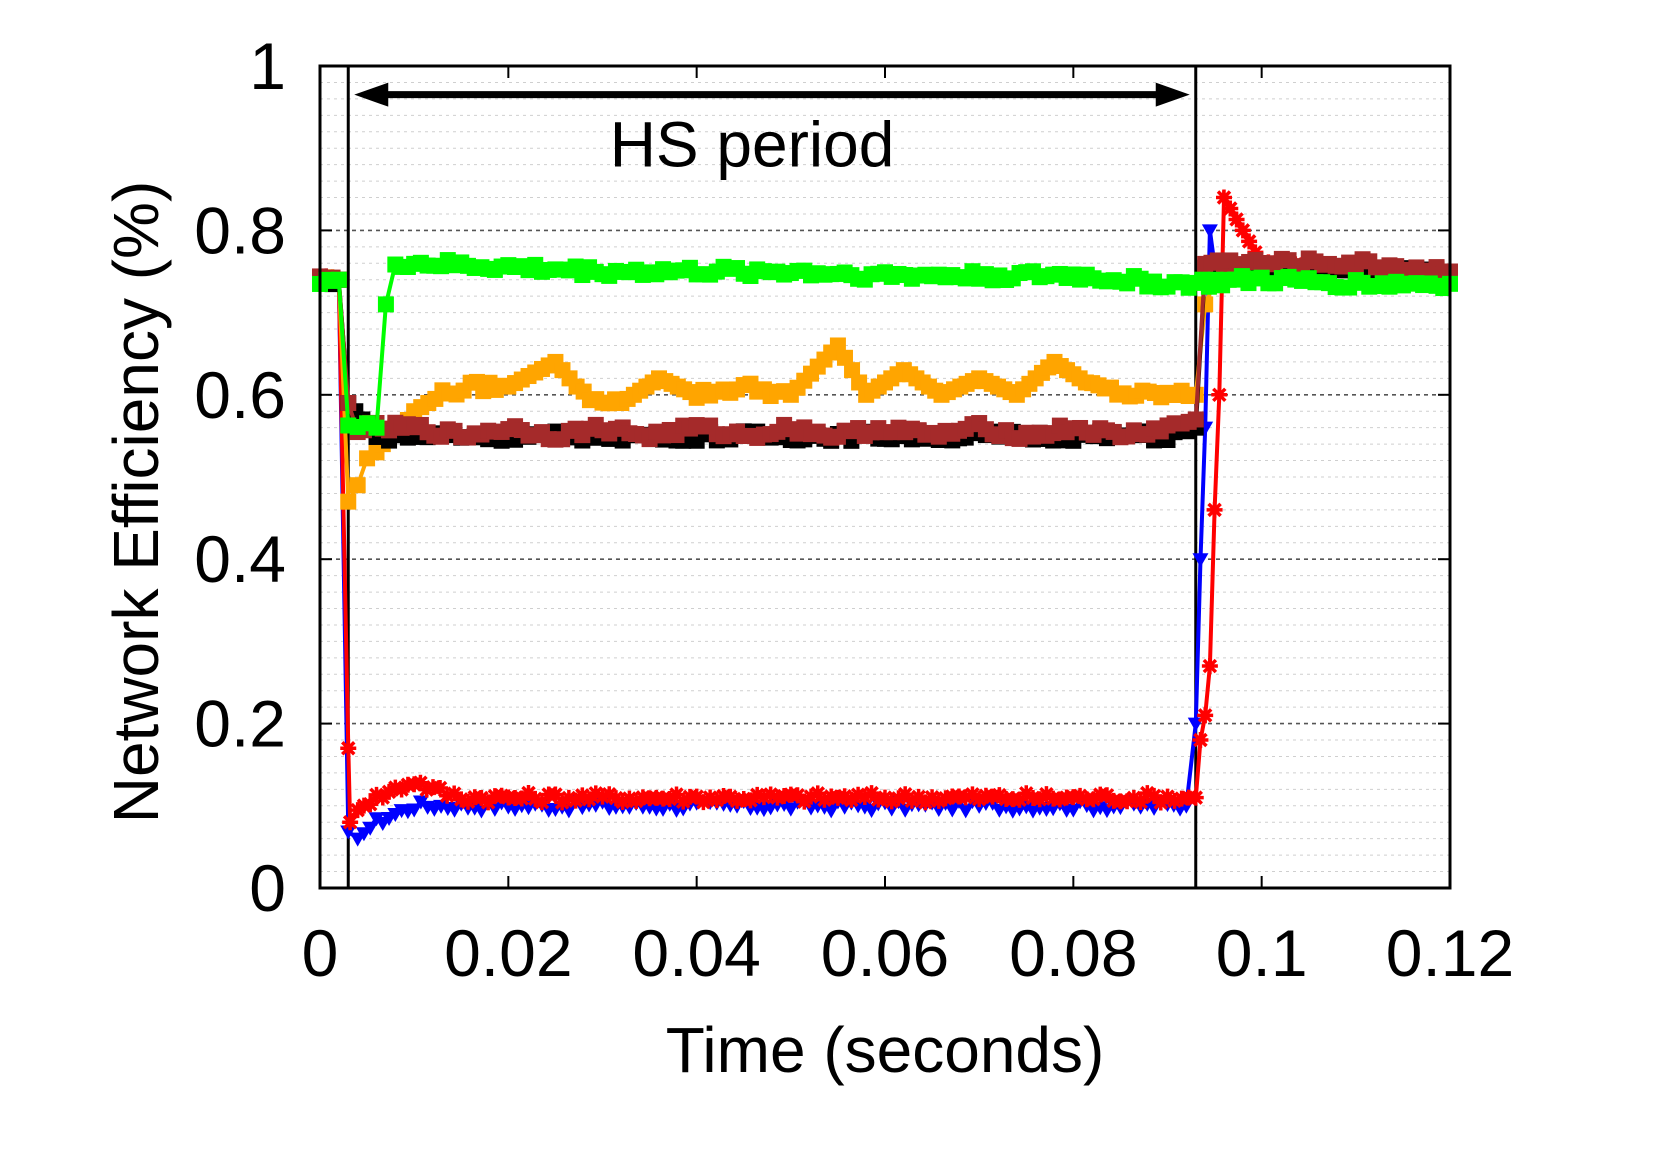 This screenshot has height=1163, width=1661. What do you see at coordinates (885, 953) in the screenshot?
I see `x-tick-label: 0.06` at bounding box center [885, 953].